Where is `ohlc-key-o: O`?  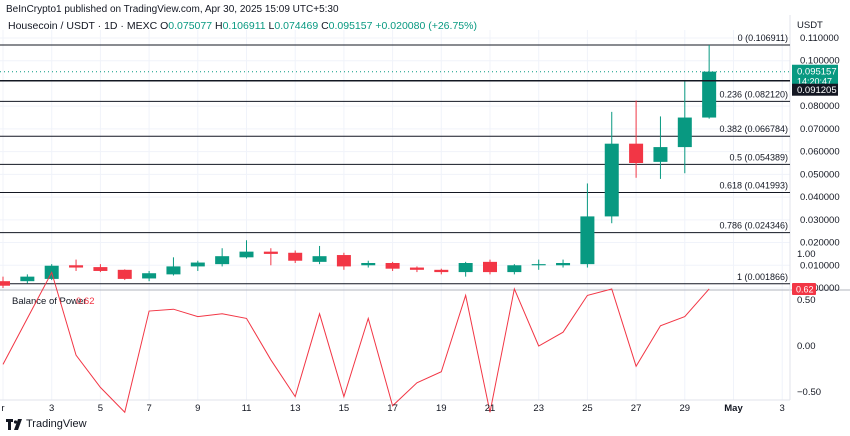 ohlc-key-o: O is located at coordinates (164, 26).